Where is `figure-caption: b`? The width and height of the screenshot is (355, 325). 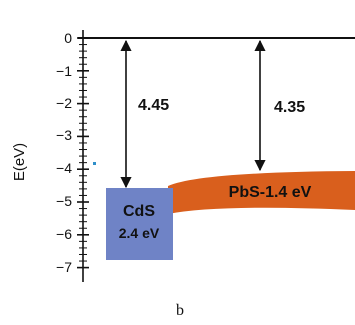
figure-caption: b is located at coordinates (180, 310).